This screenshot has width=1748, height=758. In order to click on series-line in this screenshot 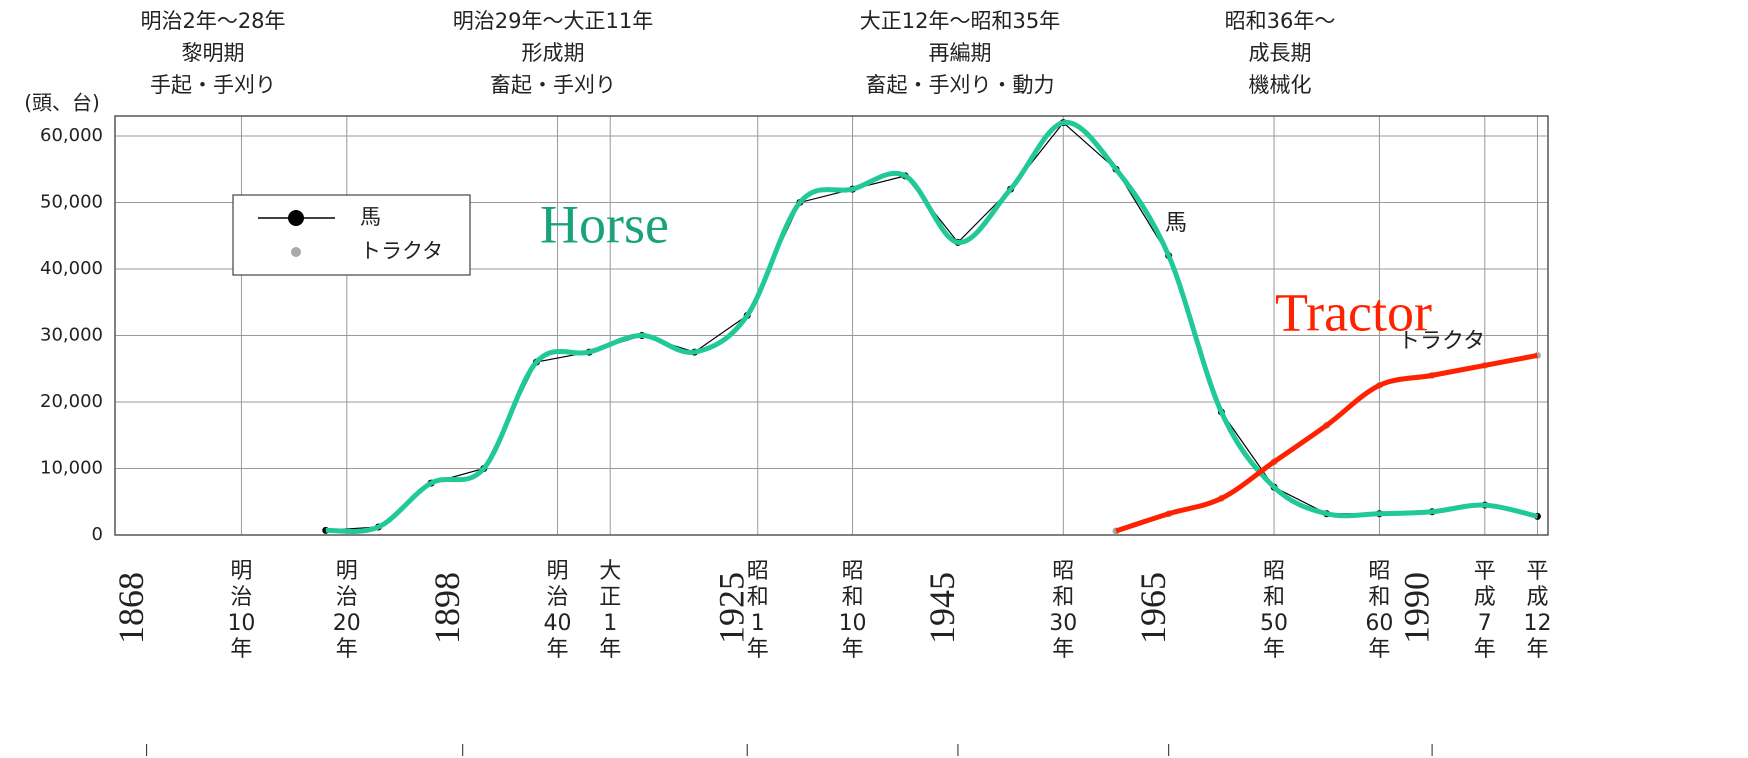, I will do `click(1326, 443)`.